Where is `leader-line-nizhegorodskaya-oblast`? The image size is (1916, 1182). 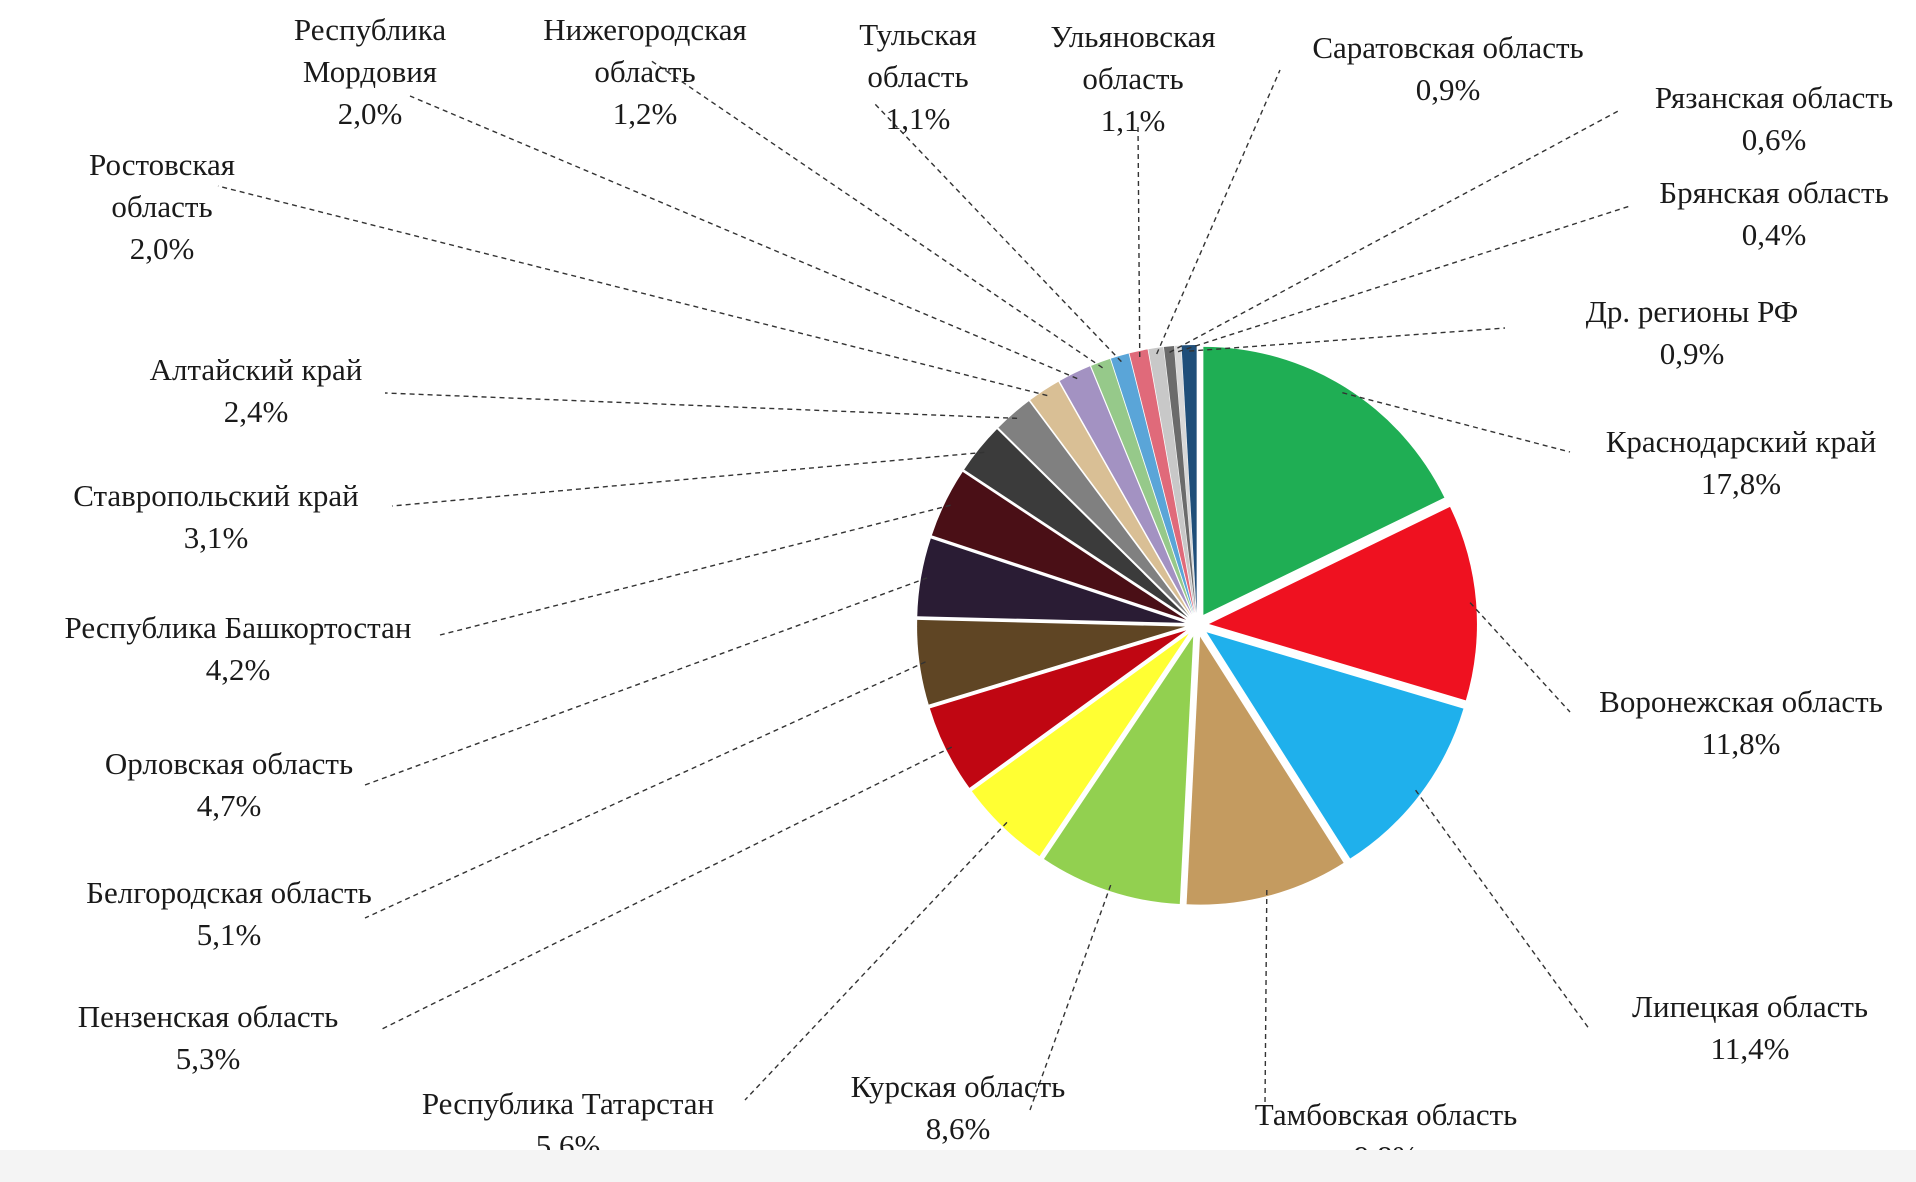 leader-line-nizhegorodskaya-oblast is located at coordinates (876, 214).